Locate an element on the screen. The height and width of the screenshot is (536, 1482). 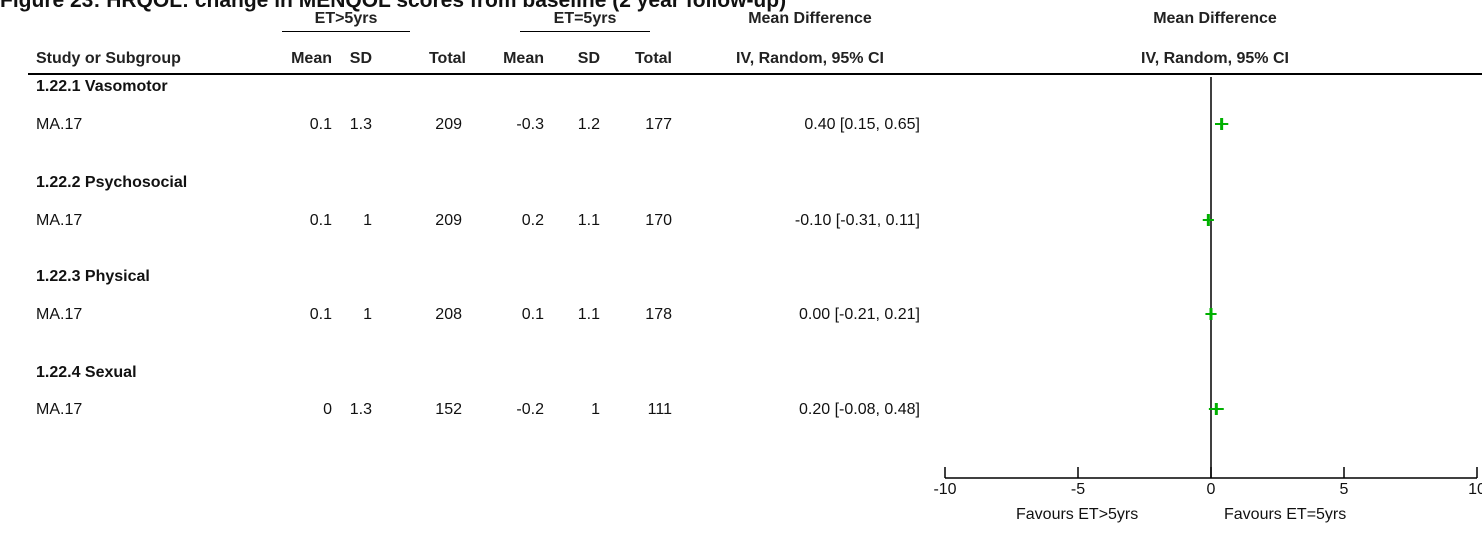
favours-right-label: Favours ET=5yrs is located at coordinates (1285, 514).